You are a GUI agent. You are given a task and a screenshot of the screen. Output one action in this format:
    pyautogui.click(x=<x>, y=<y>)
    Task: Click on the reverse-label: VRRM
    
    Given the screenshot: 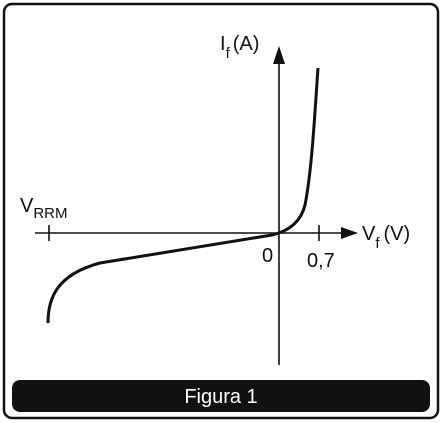 What is the action you would take?
    pyautogui.click(x=44, y=208)
    